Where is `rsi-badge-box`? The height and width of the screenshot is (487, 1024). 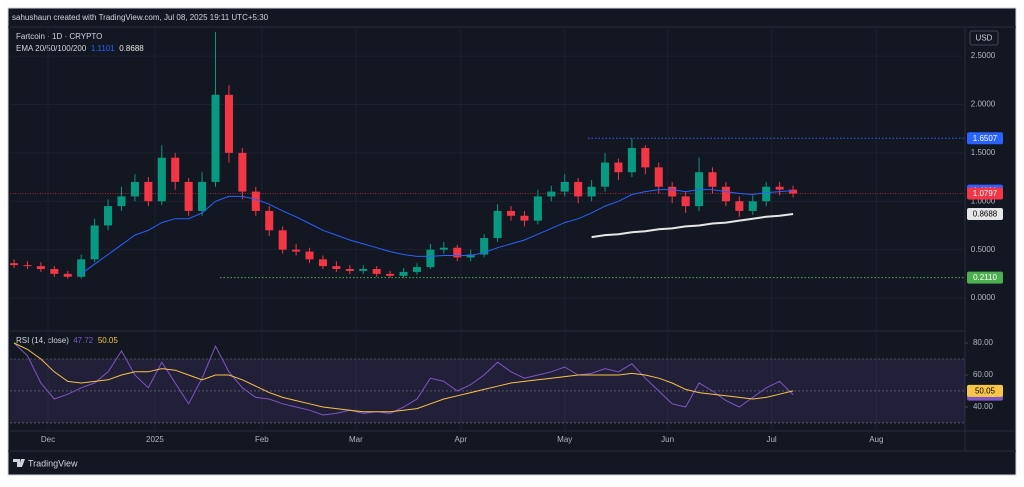
rsi-badge-box is located at coordinates (985, 390).